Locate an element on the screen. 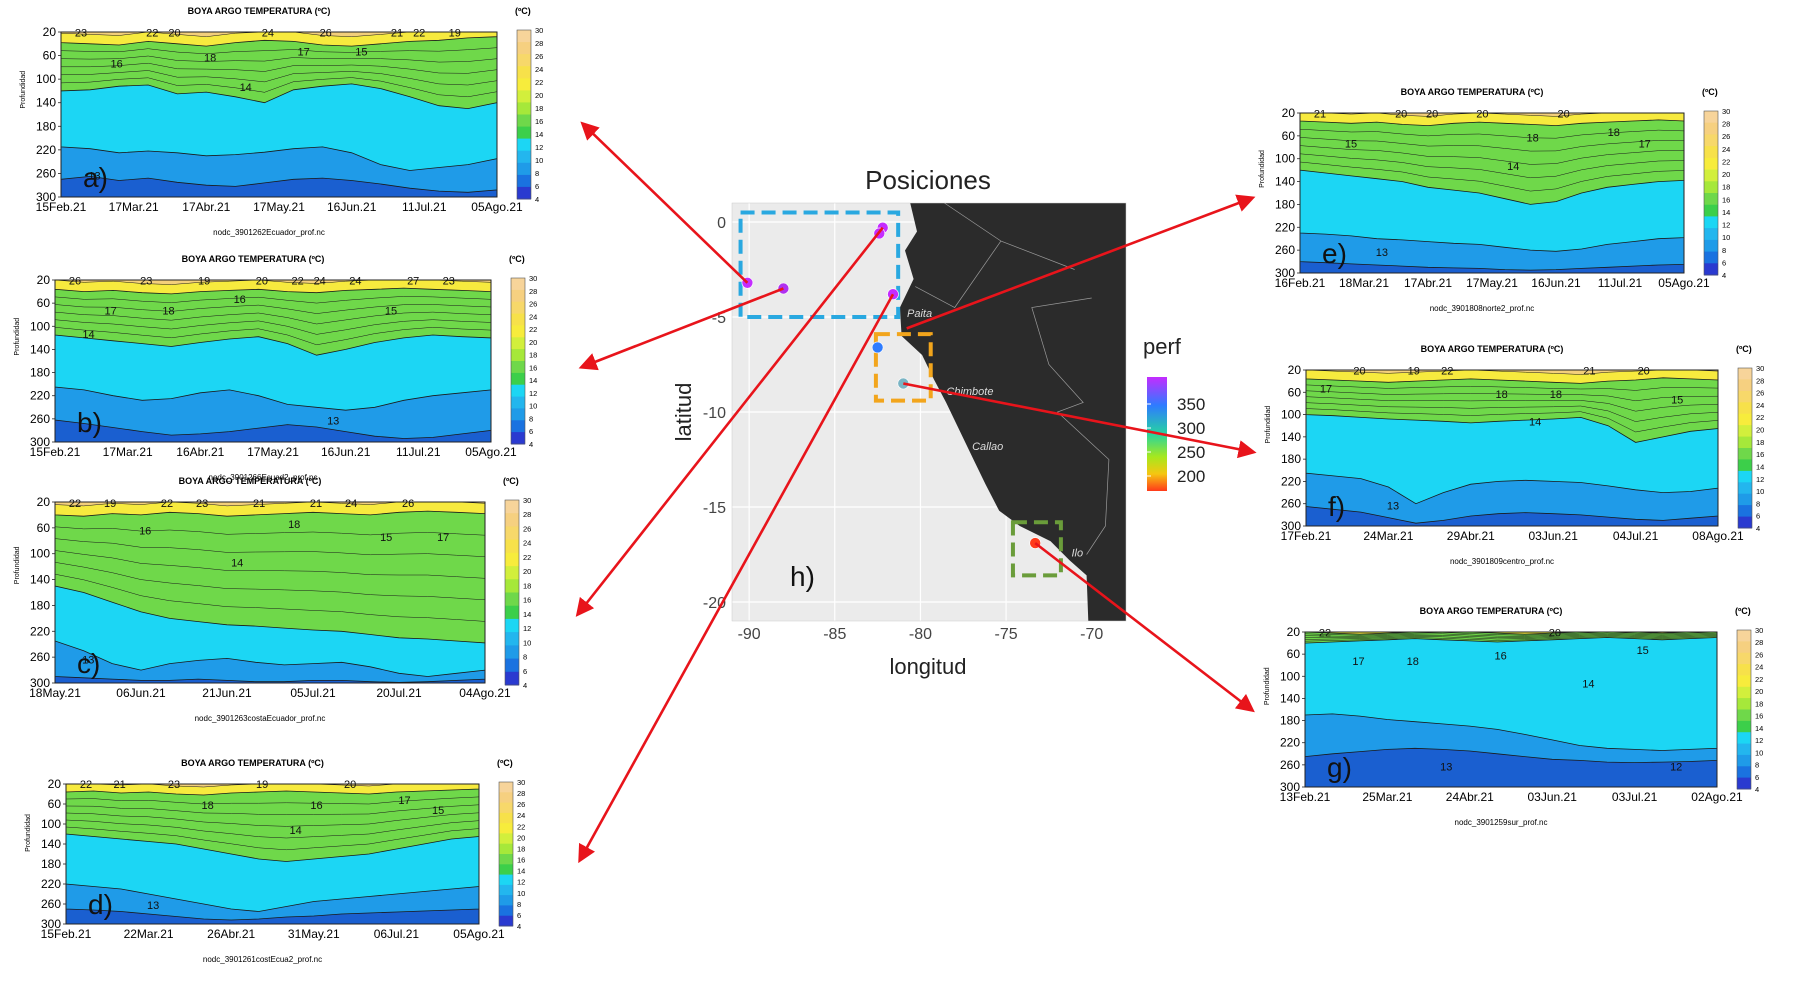 Image resolution: width=1803 pixels, height=984 pixels. panel-title: BOYA ARGO TEMPERATURA (ºC) is located at coordinates (1491, 611).